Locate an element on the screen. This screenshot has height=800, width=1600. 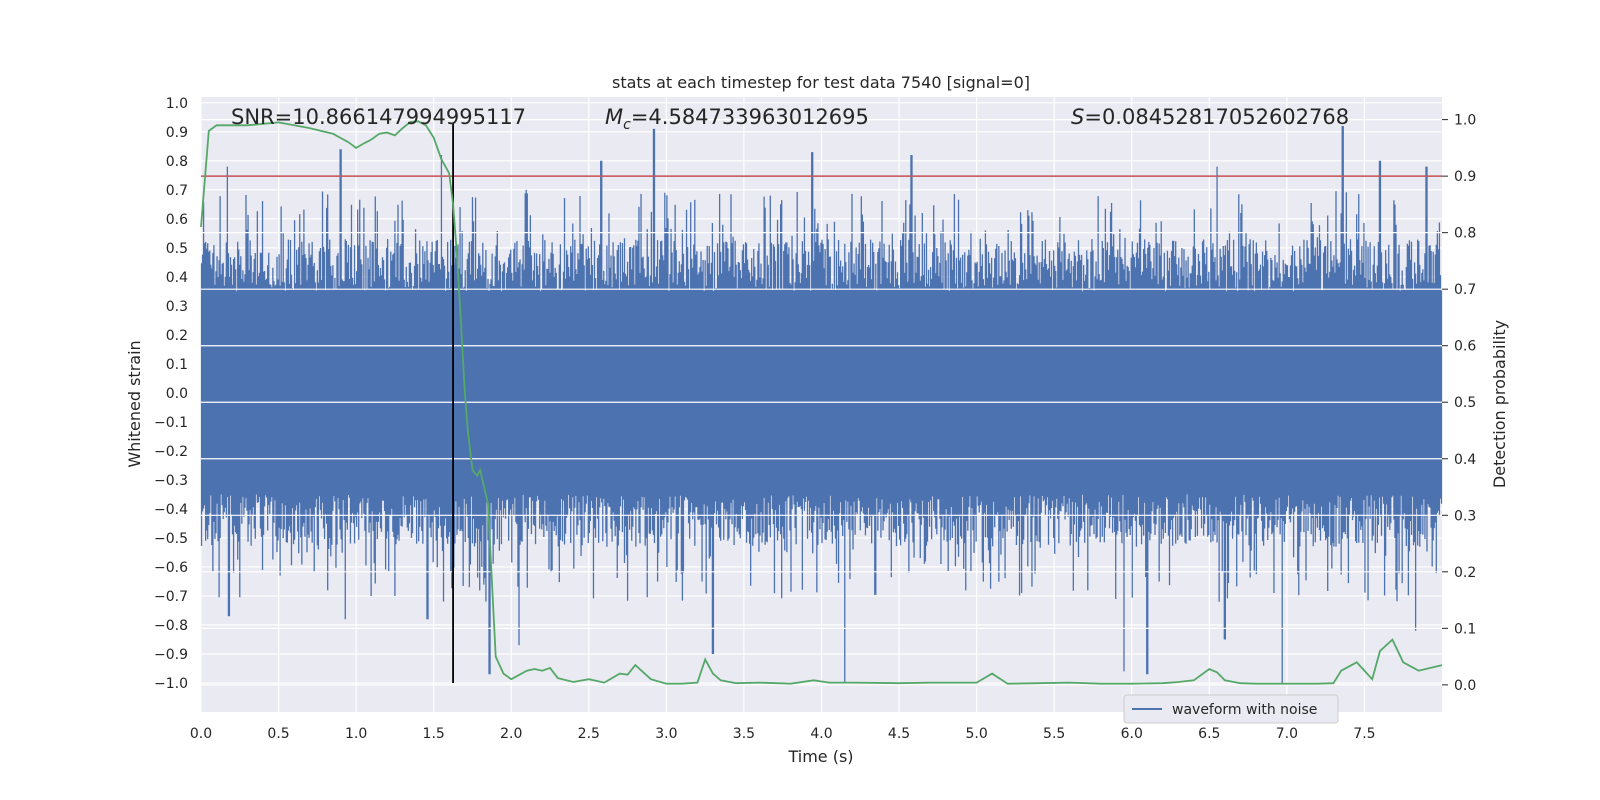
x-tick-label: 6.5 is located at coordinates (1209, 734).